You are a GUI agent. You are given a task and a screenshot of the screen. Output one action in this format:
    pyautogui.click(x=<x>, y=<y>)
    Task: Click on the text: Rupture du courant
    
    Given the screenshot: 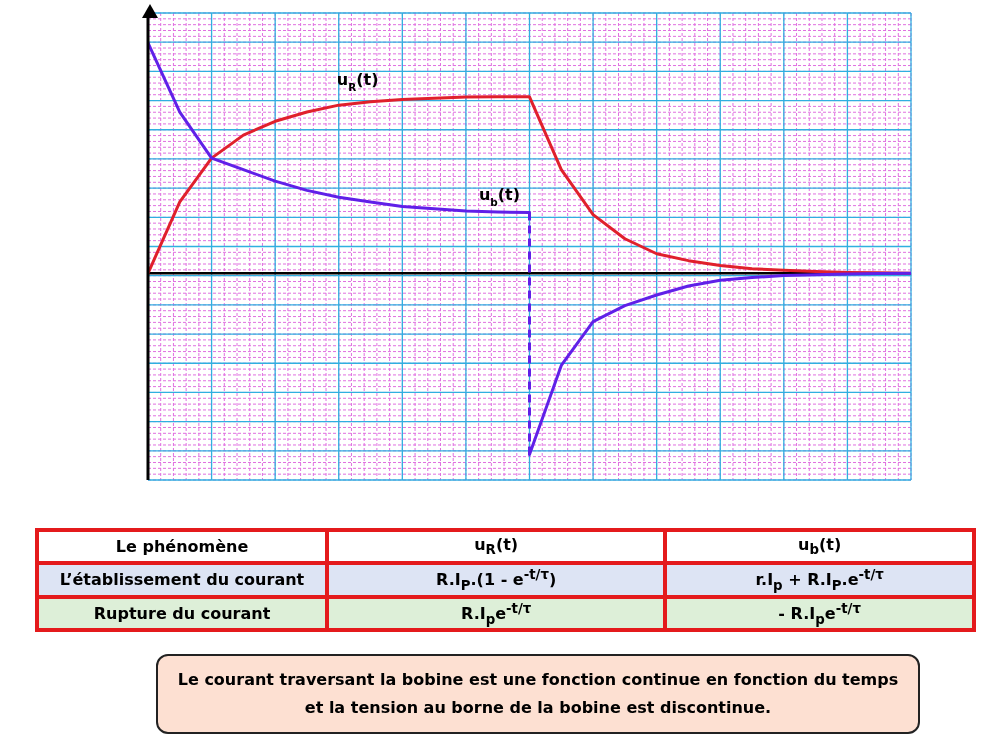 What is the action you would take?
    pyautogui.click(x=182, y=613)
    